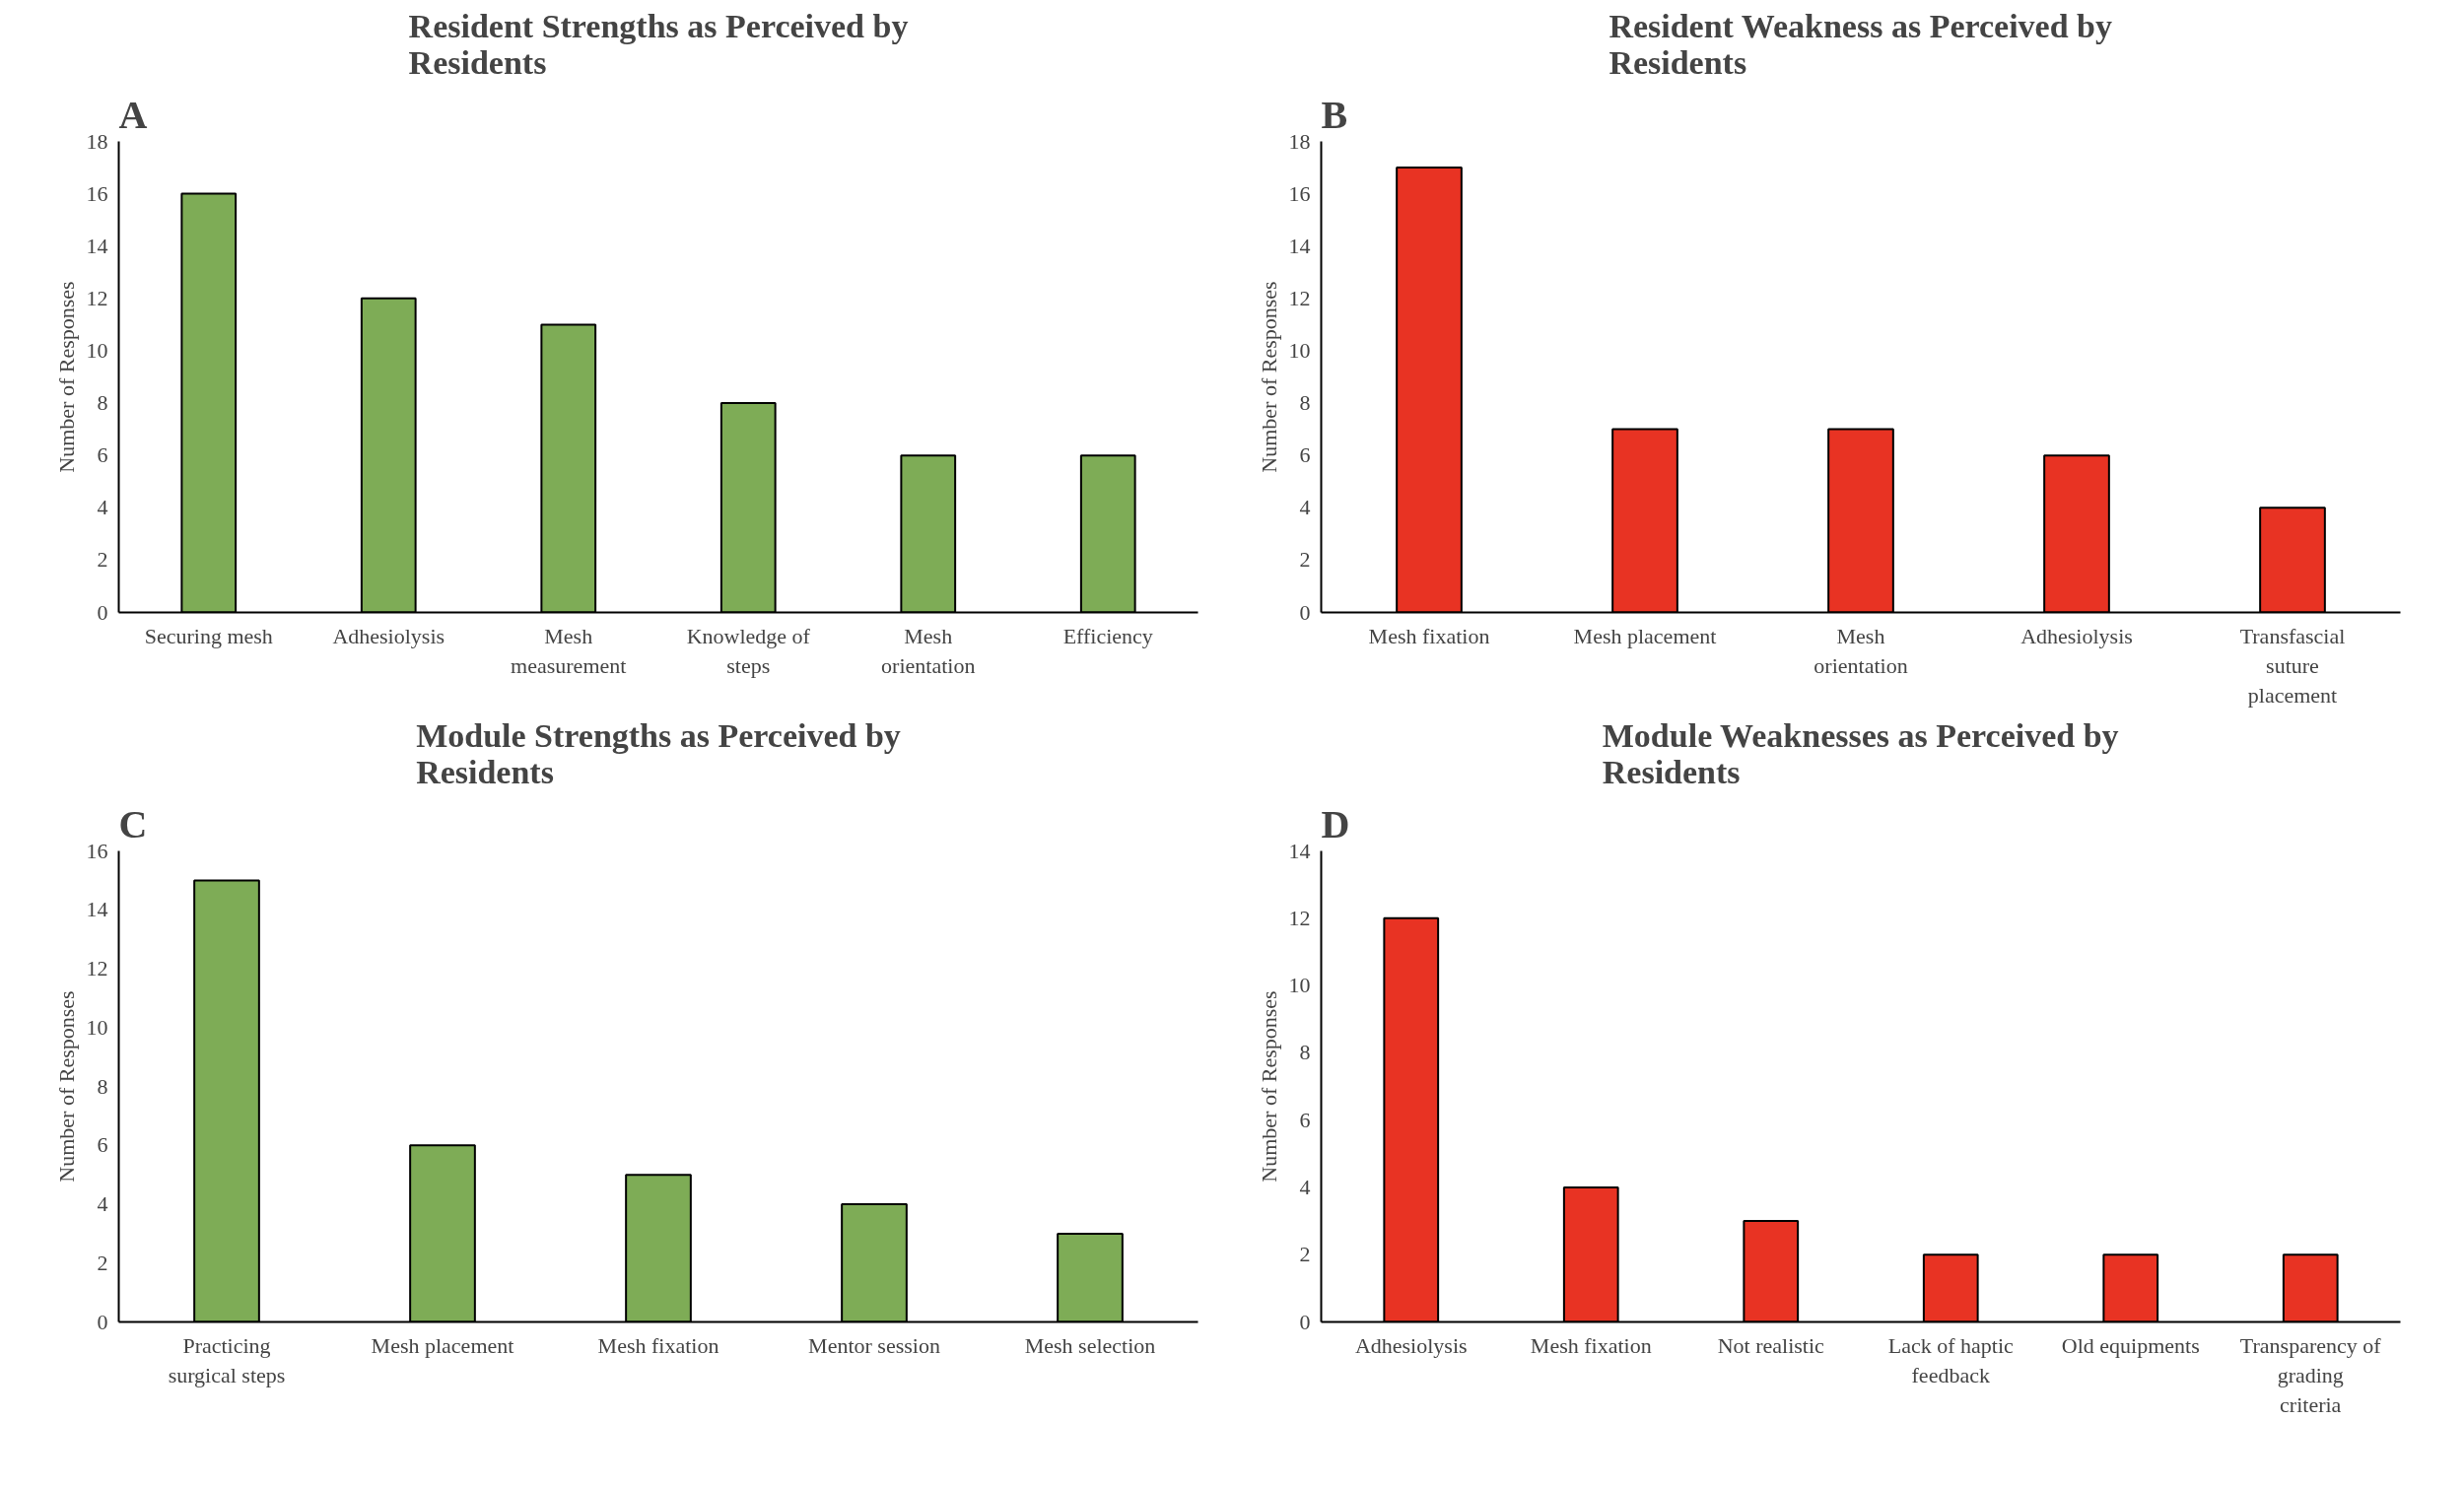  I want to click on x-tick-label: Securing mesh, so click(208, 635).